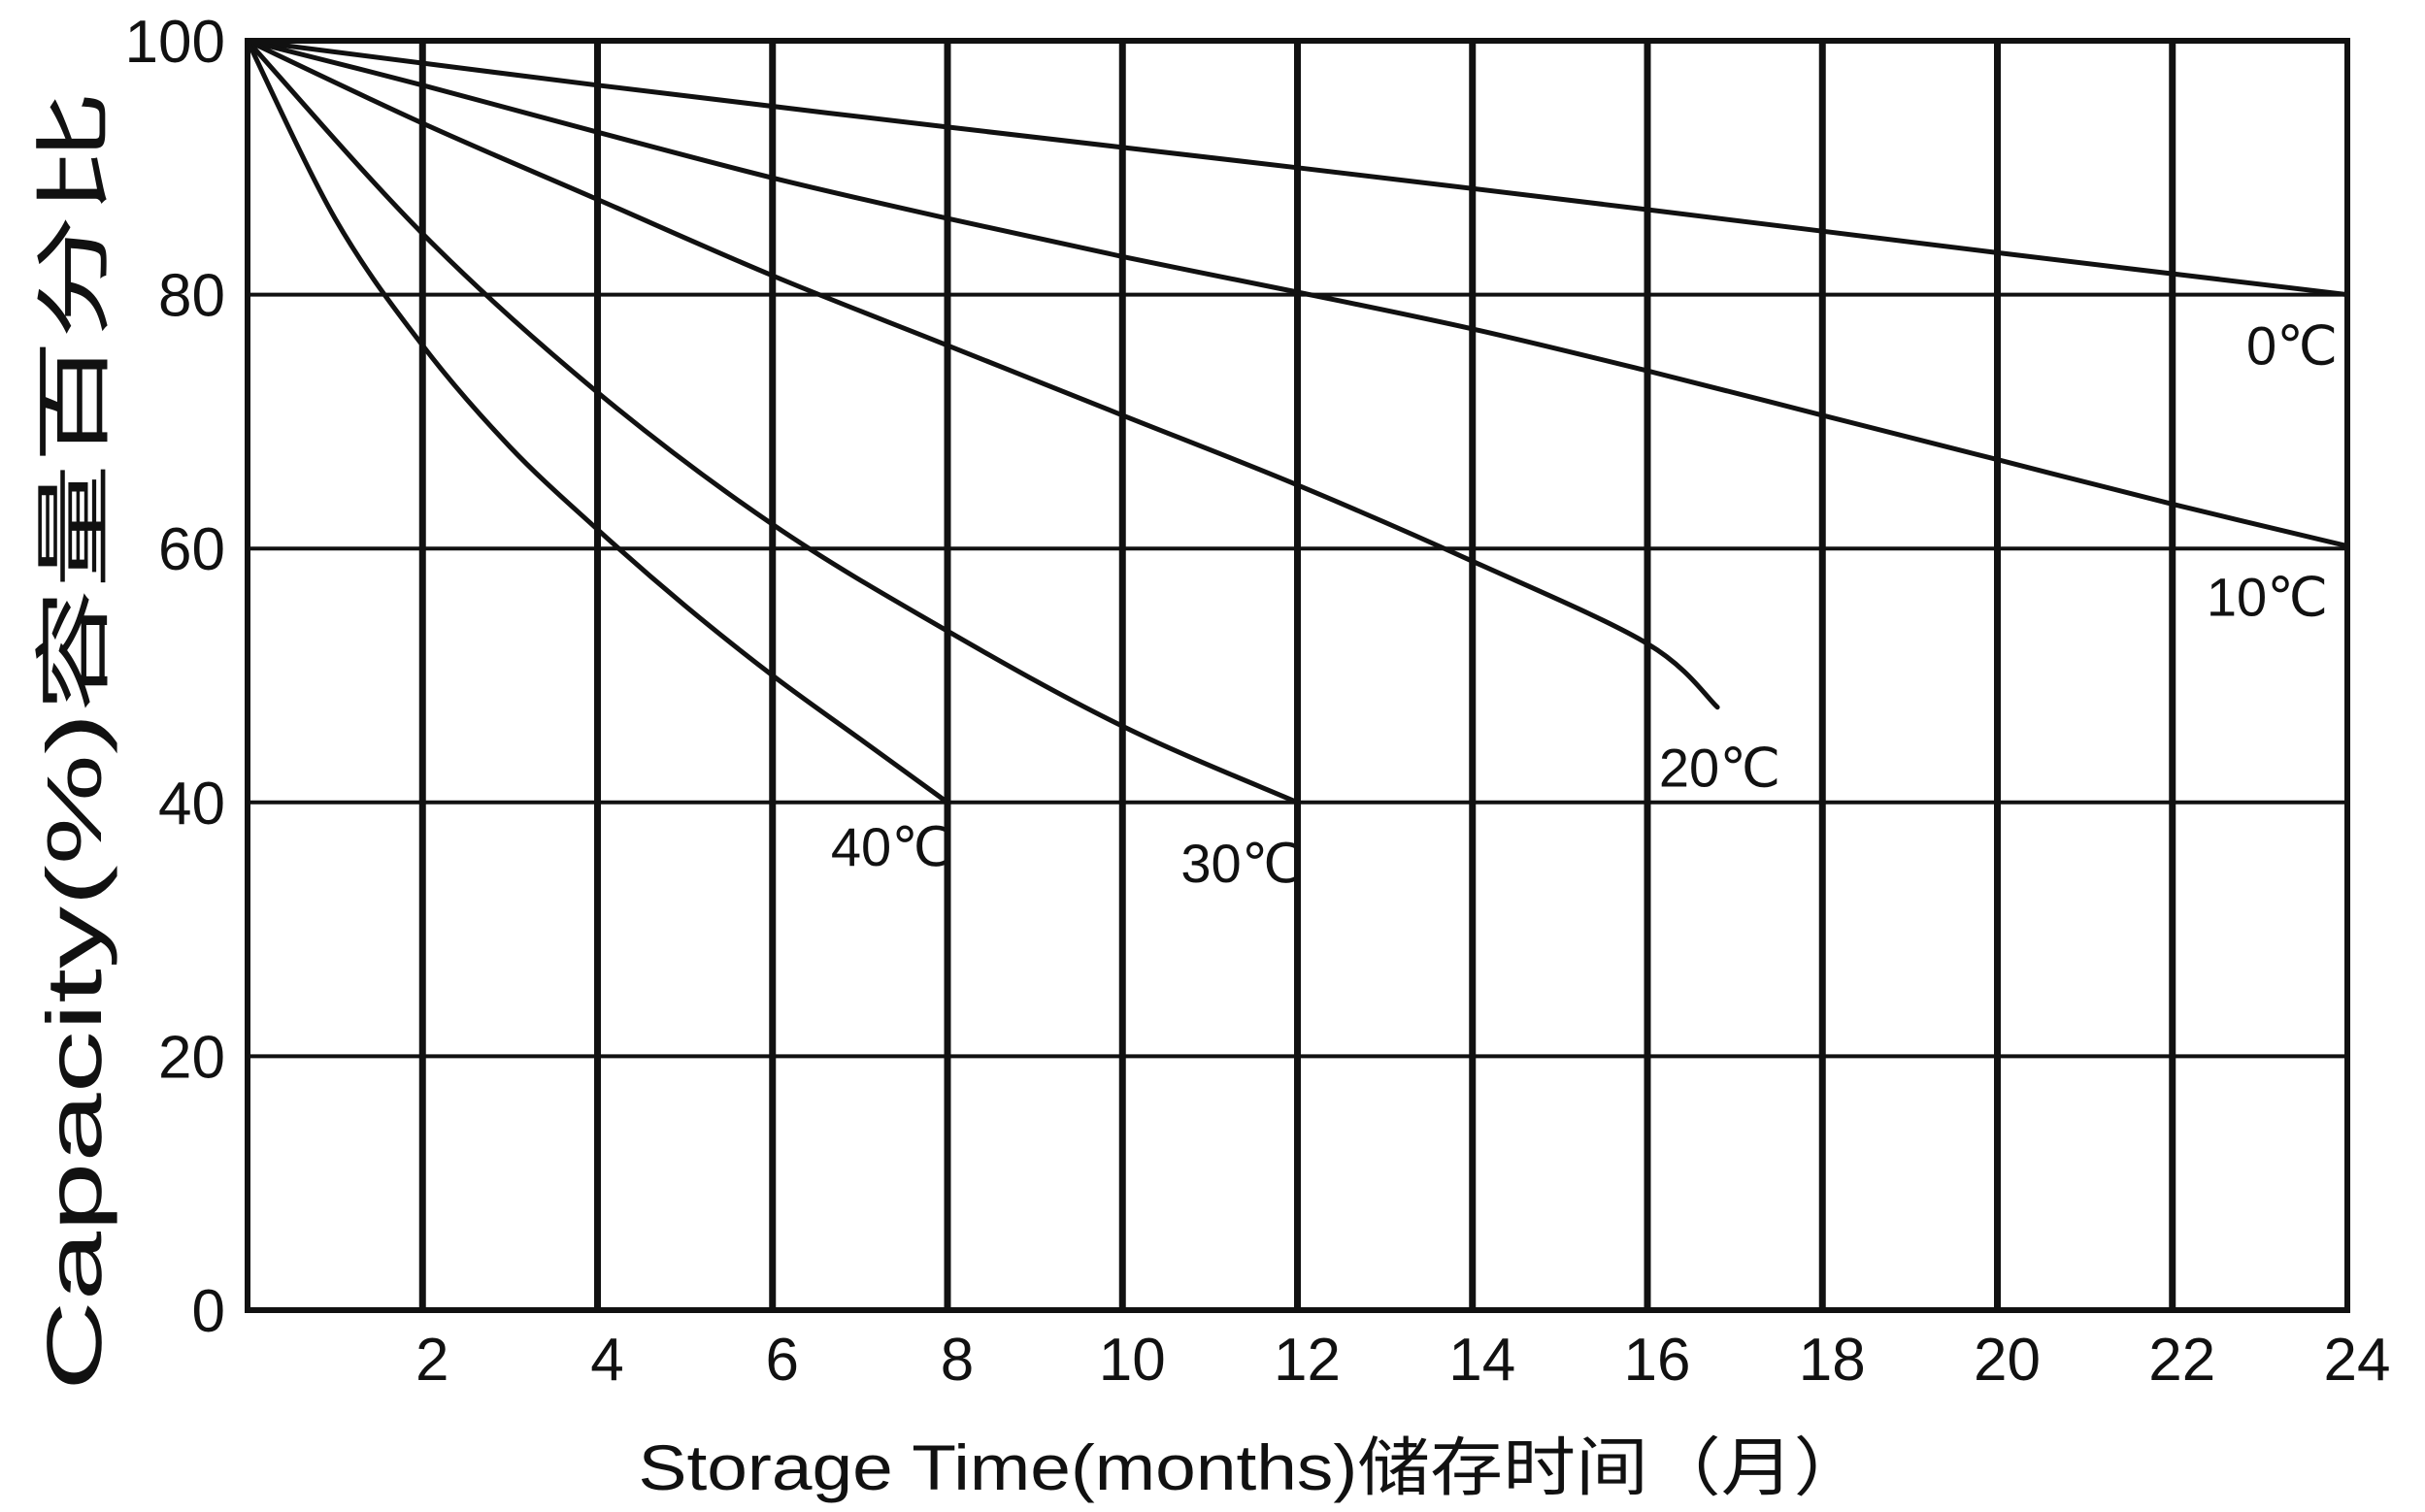  Describe the element at coordinates (2007, 1360) in the screenshot. I see `x-tick-label-20: 20` at that location.